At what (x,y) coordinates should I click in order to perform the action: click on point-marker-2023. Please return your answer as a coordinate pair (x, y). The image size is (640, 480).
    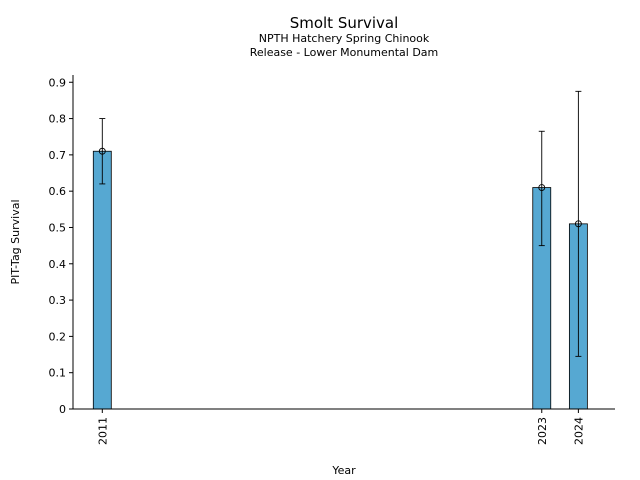
    Looking at the image, I should click on (542, 187).